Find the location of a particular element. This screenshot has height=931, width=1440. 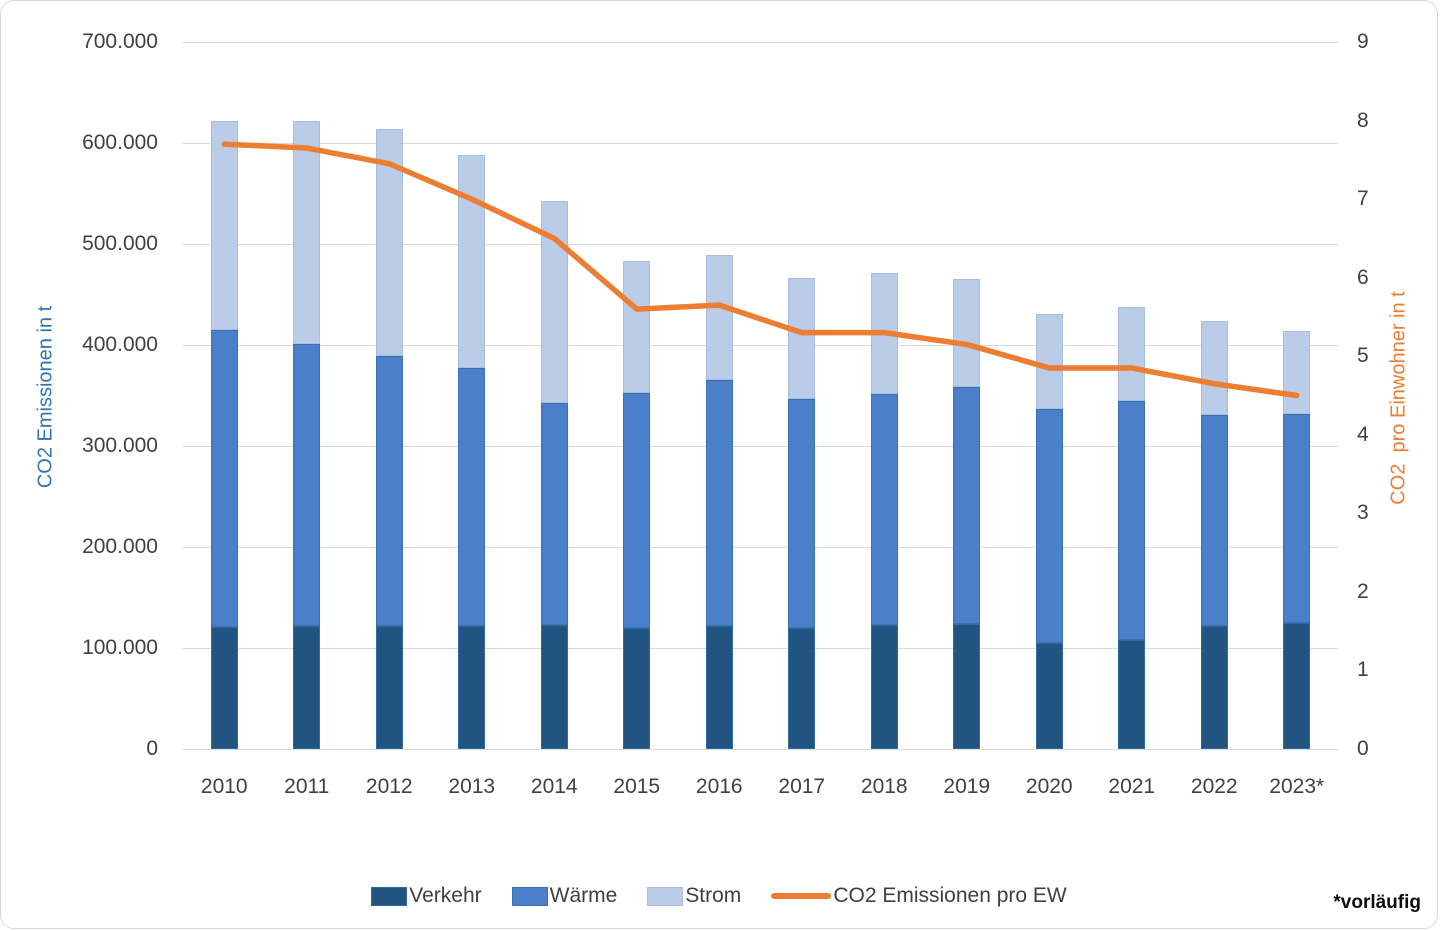

x-axis-label: 2010 is located at coordinates (224, 786).